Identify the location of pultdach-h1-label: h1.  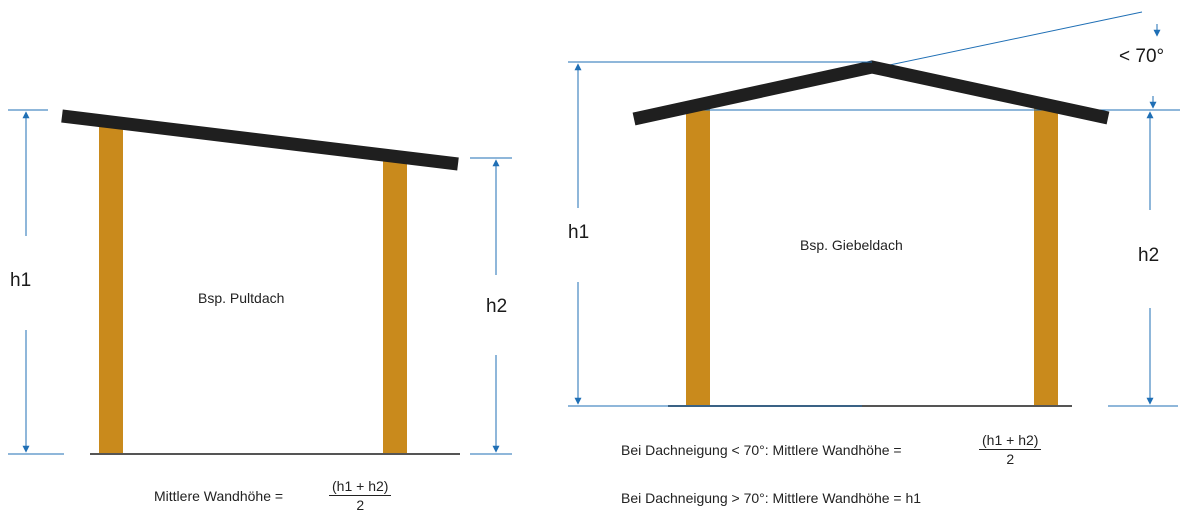
(21, 280).